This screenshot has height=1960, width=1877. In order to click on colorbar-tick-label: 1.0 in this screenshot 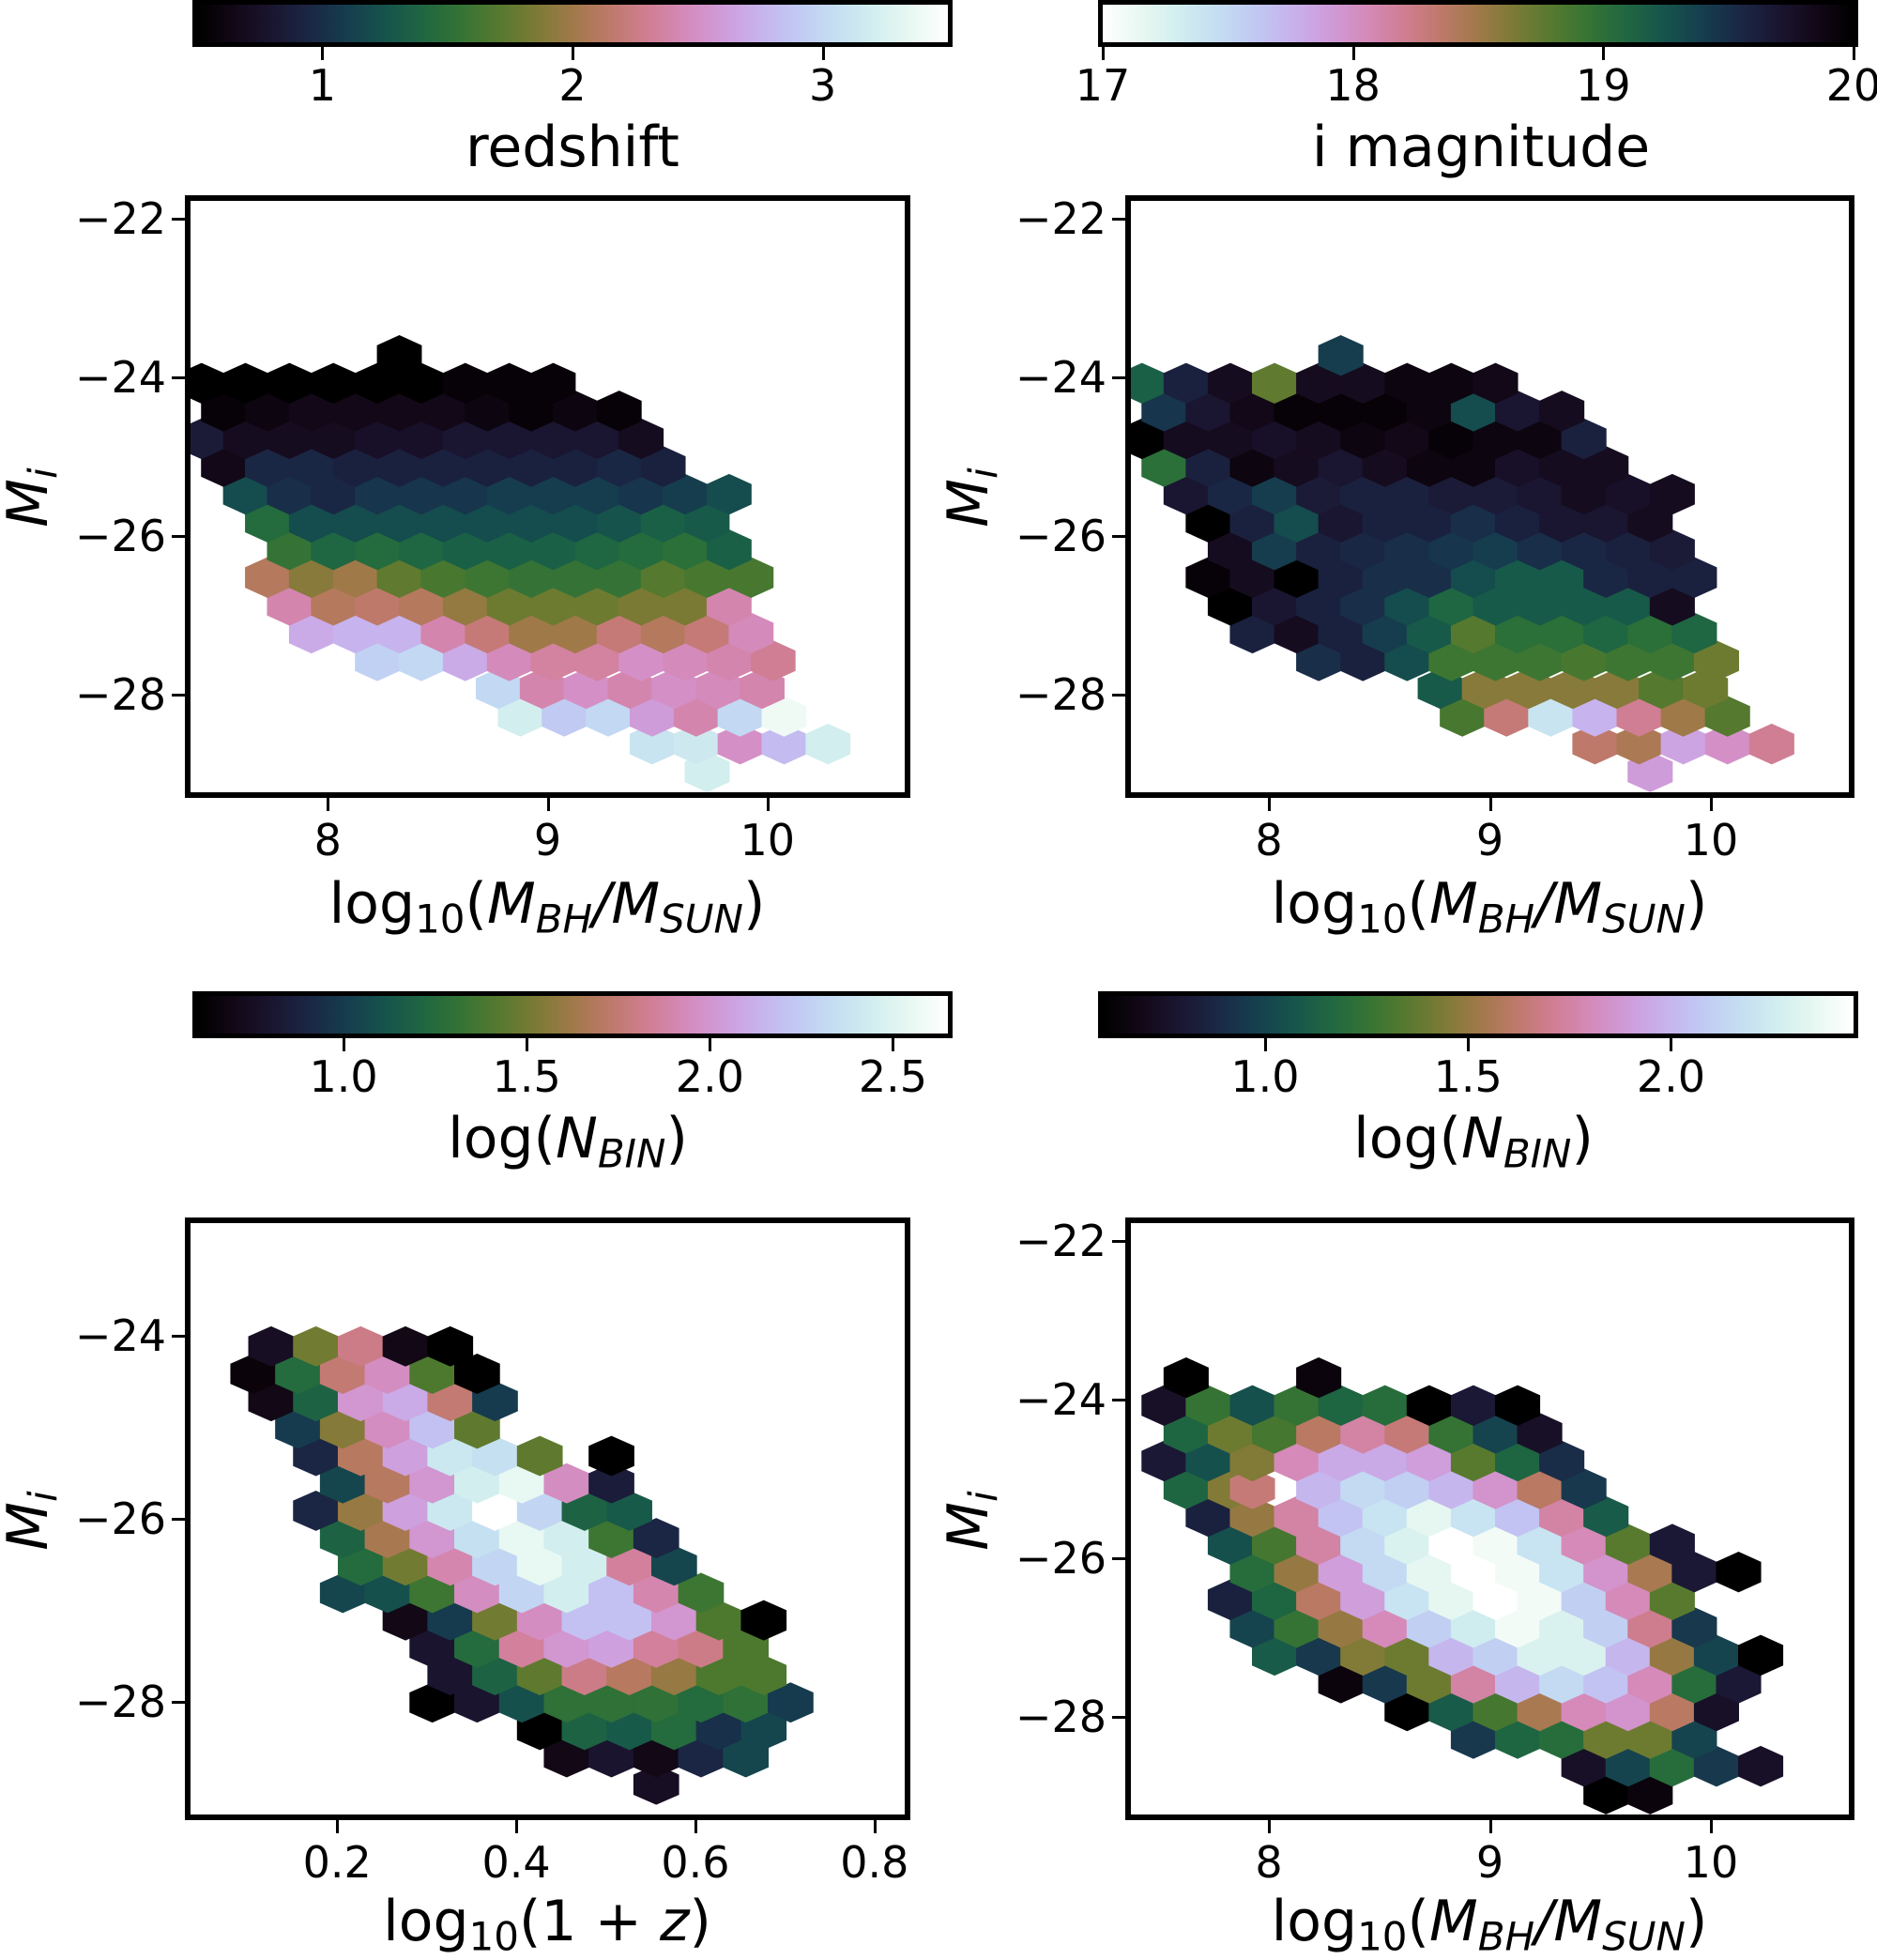, I will do `click(1265, 1076)`.